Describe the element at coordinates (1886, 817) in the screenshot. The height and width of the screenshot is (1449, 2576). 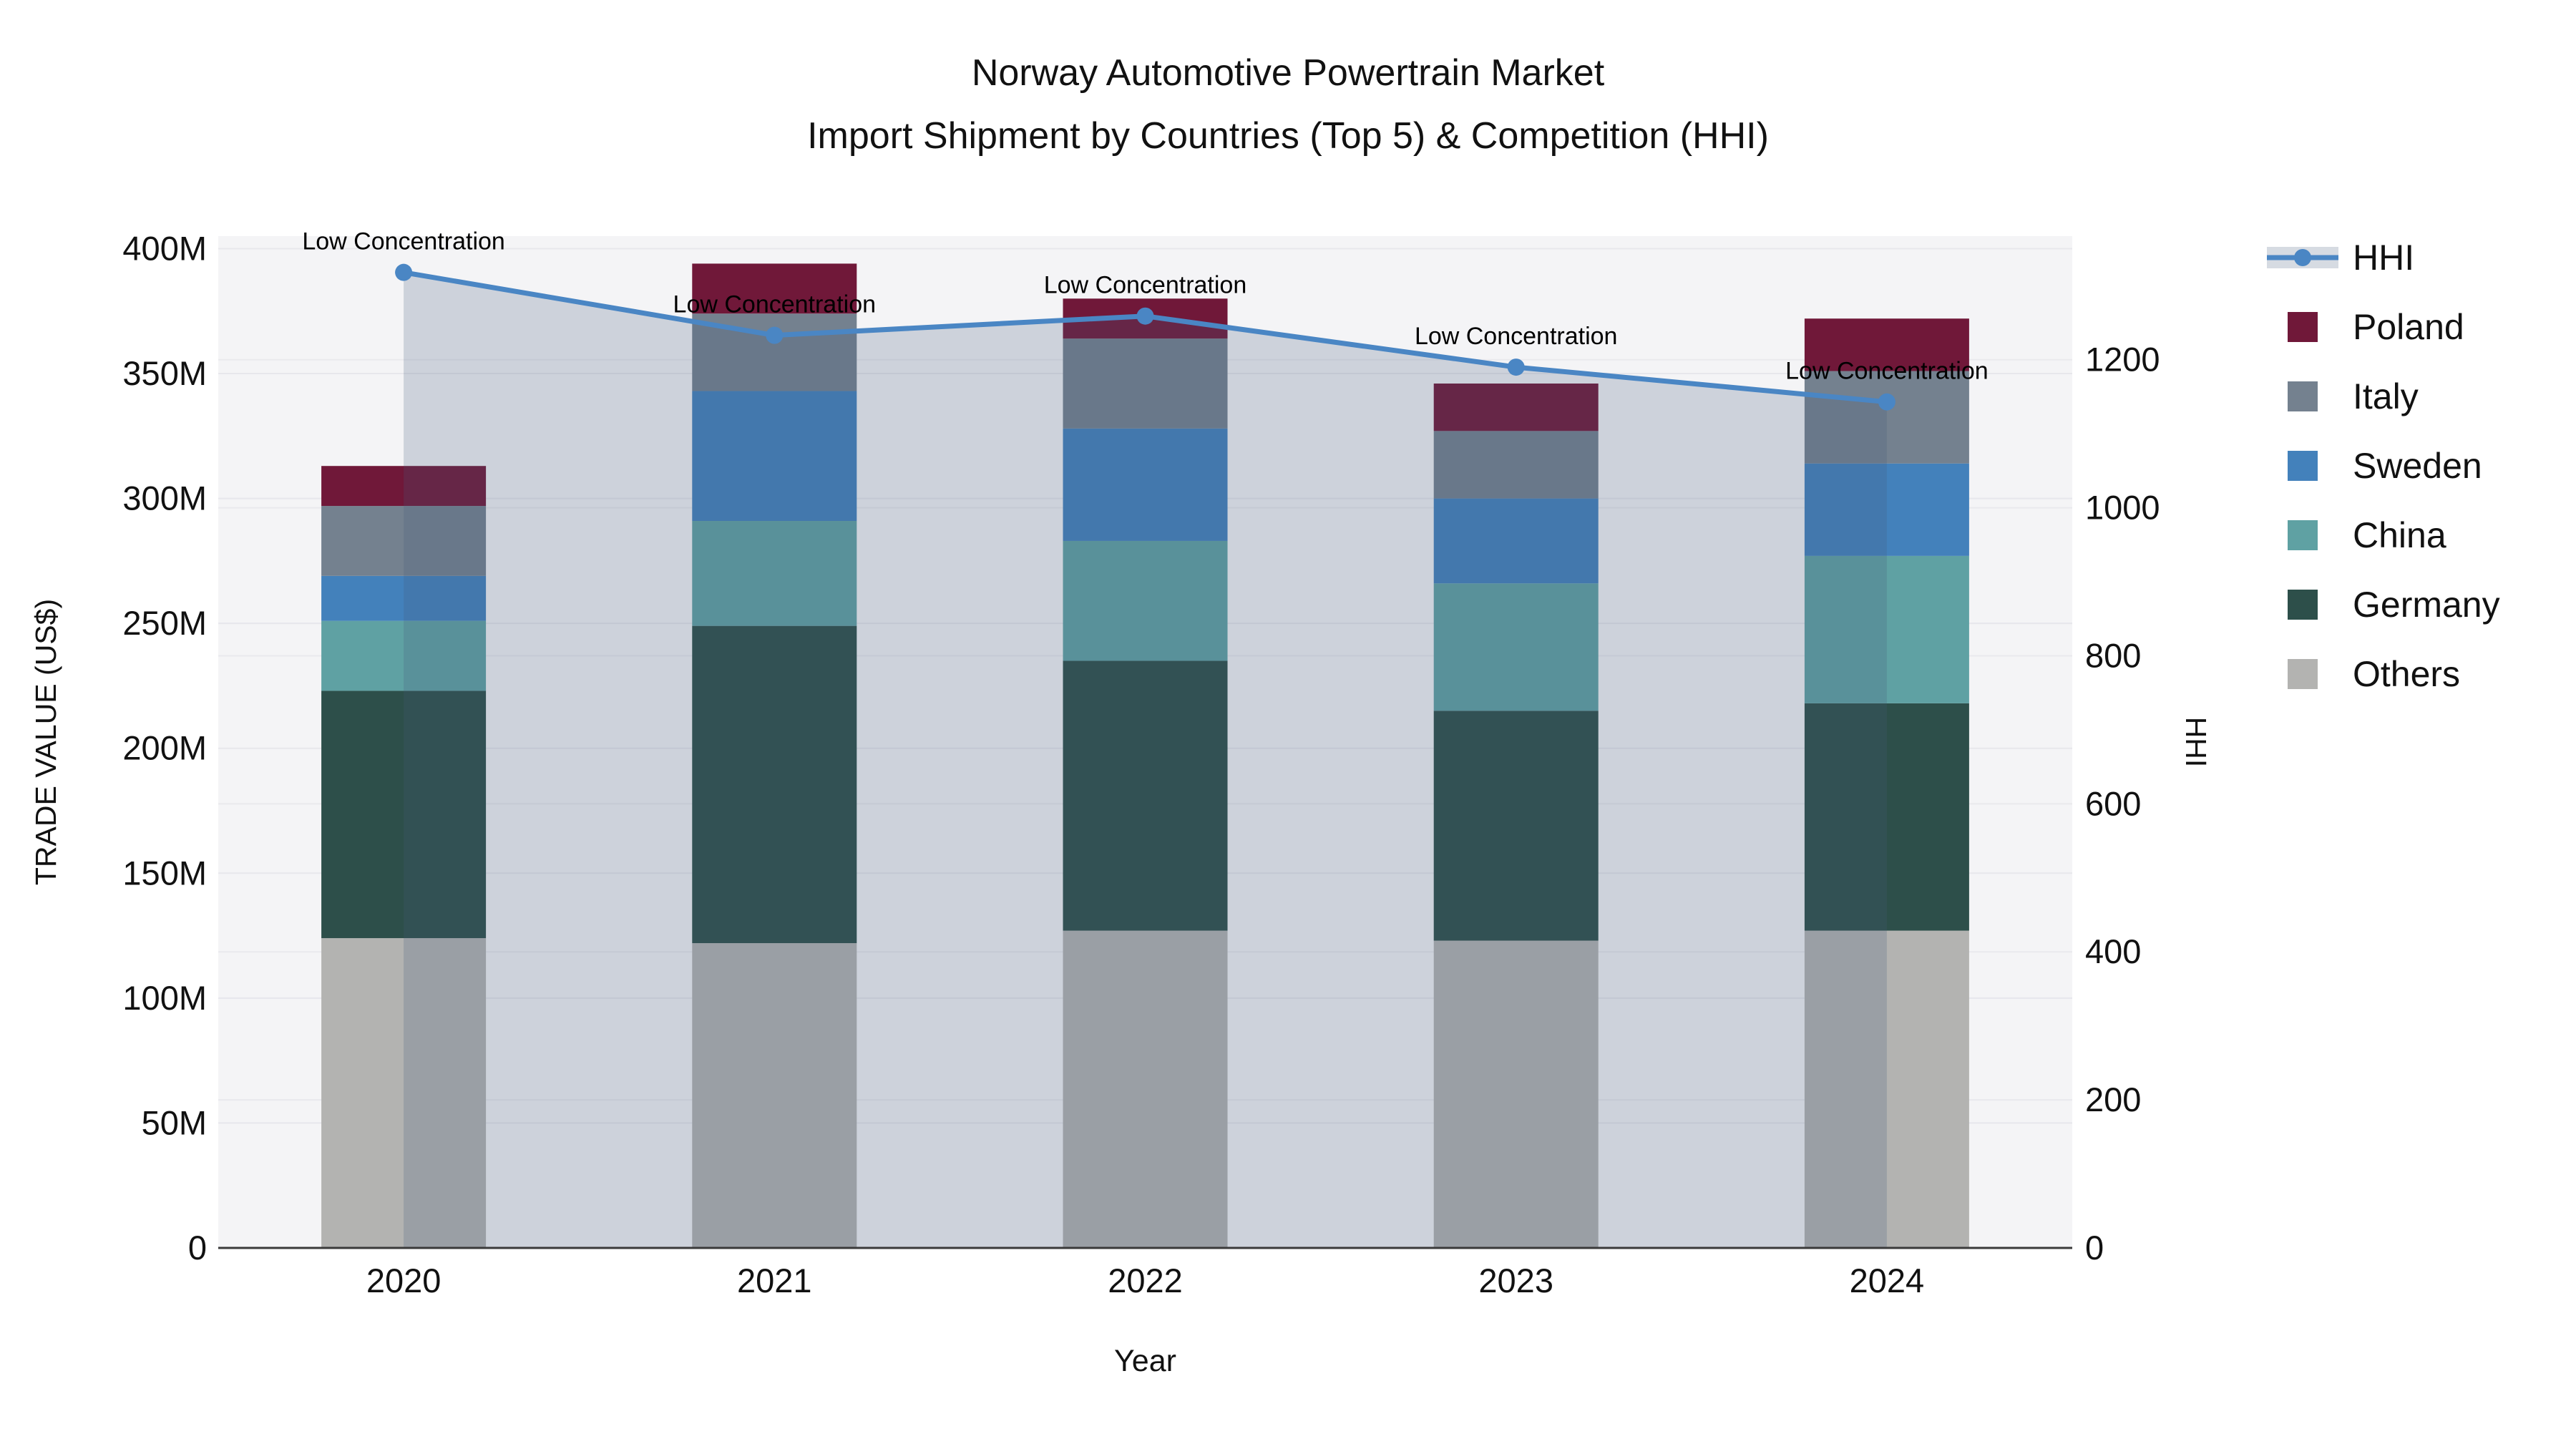
I see `bar-segment-2024-germany` at that location.